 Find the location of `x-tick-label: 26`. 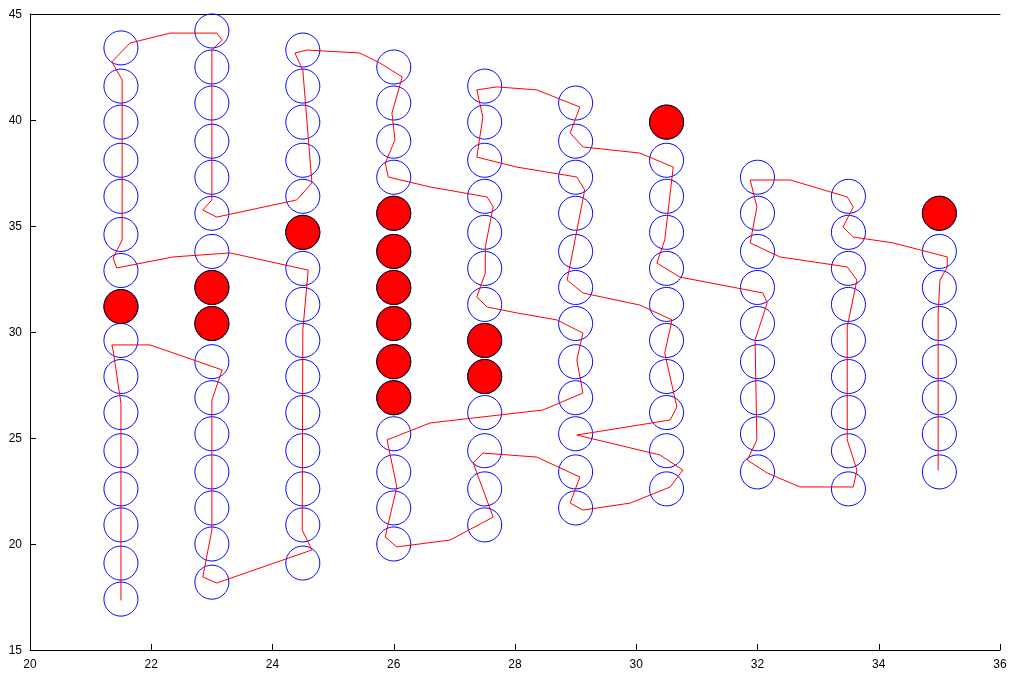

x-tick-label: 26 is located at coordinates (394, 664).